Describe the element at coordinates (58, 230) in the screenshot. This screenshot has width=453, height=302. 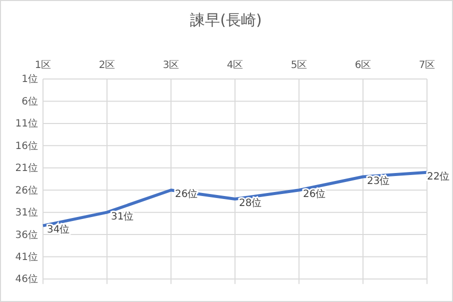
I see `data-label: 34位` at that location.